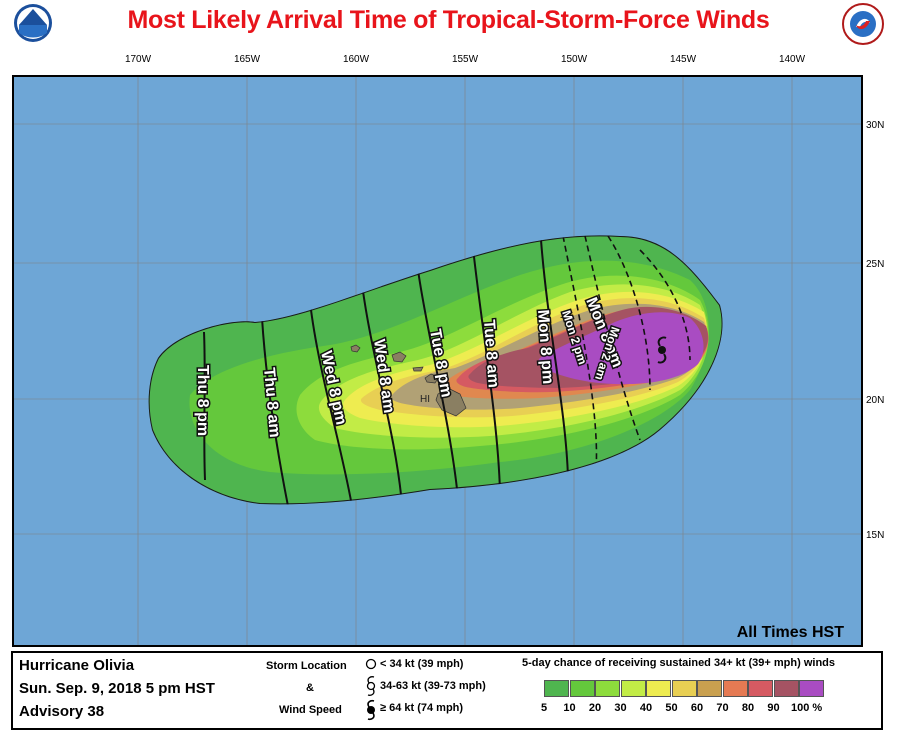  I want to click on probability-tick-label: 90, so click(773, 708).